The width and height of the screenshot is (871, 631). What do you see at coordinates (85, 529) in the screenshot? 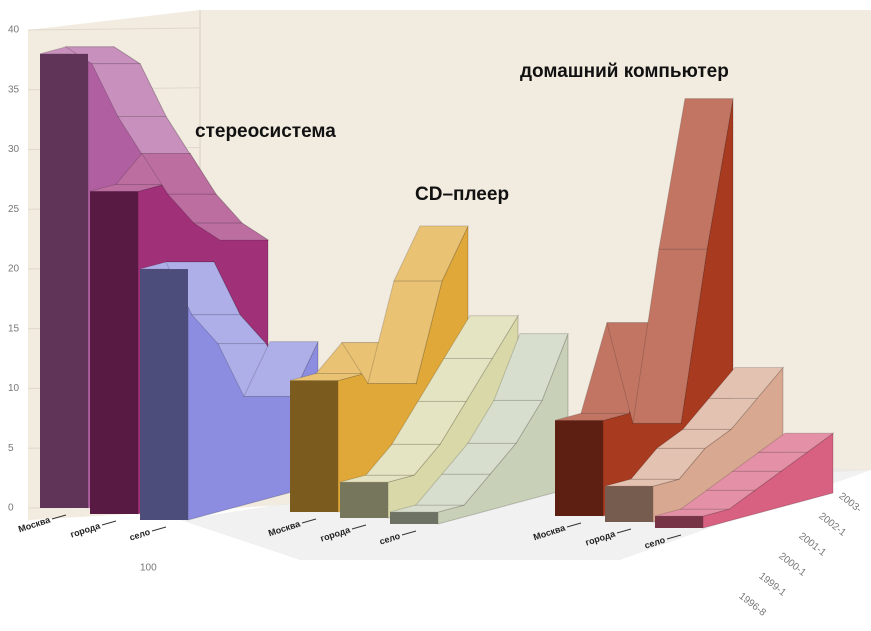
I see `location-label: города` at bounding box center [85, 529].